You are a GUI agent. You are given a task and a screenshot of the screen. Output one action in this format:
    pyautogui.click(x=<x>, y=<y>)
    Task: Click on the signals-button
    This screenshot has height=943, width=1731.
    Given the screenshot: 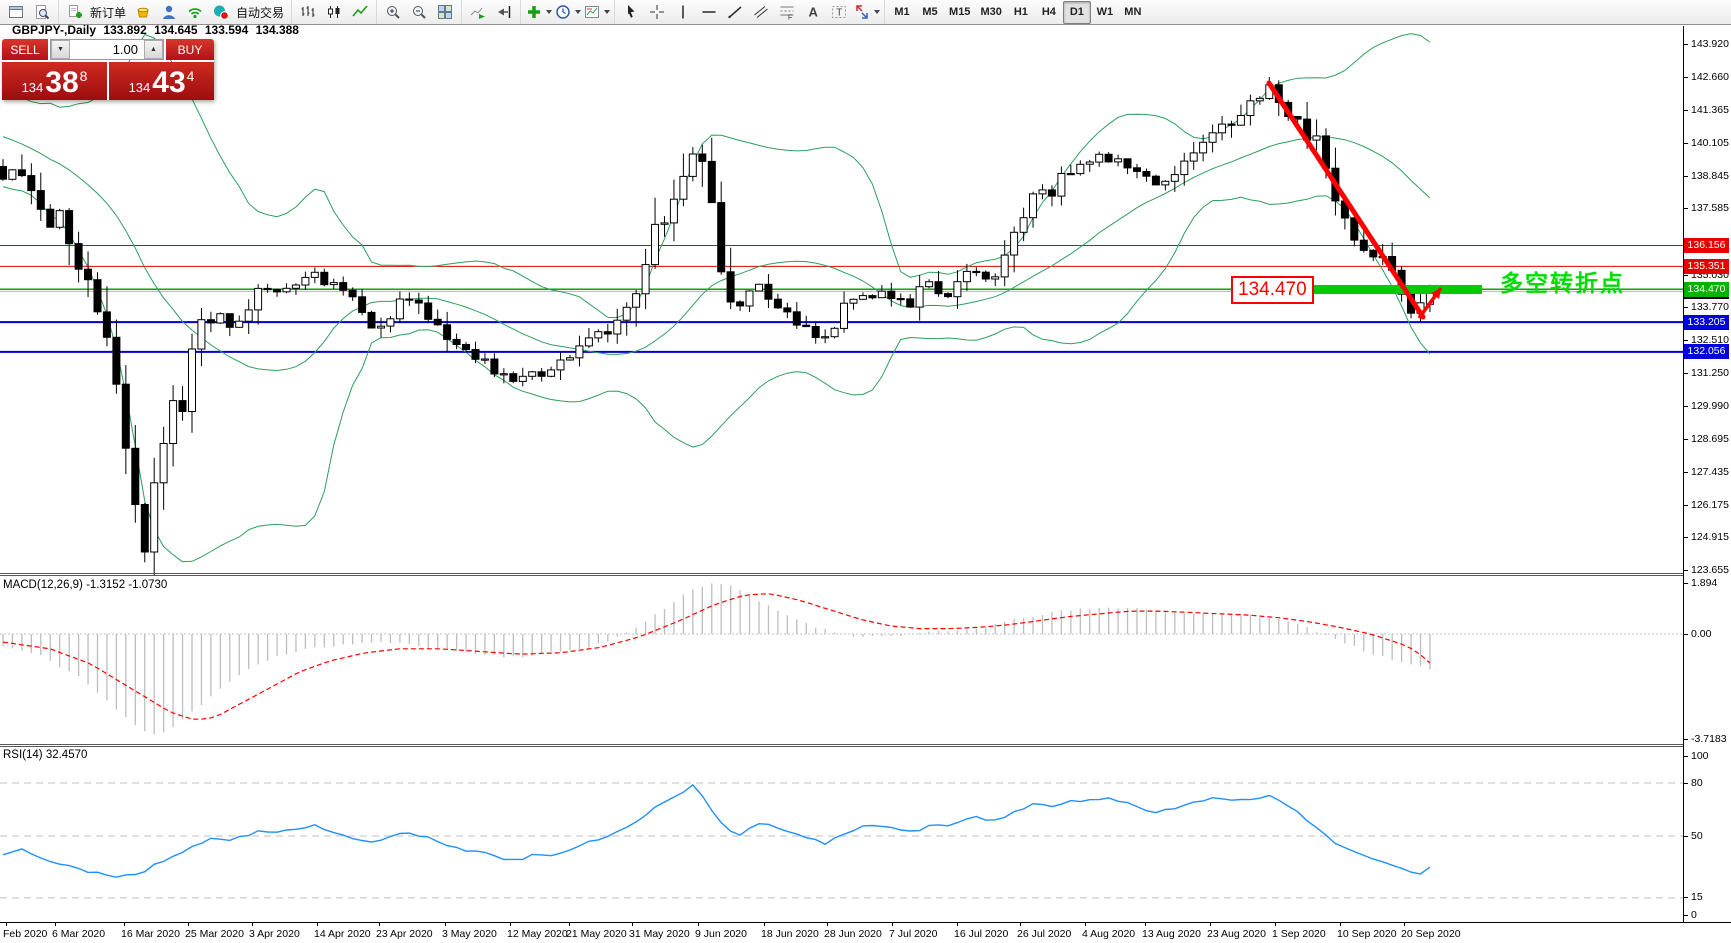 What is the action you would take?
    pyautogui.click(x=195, y=12)
    